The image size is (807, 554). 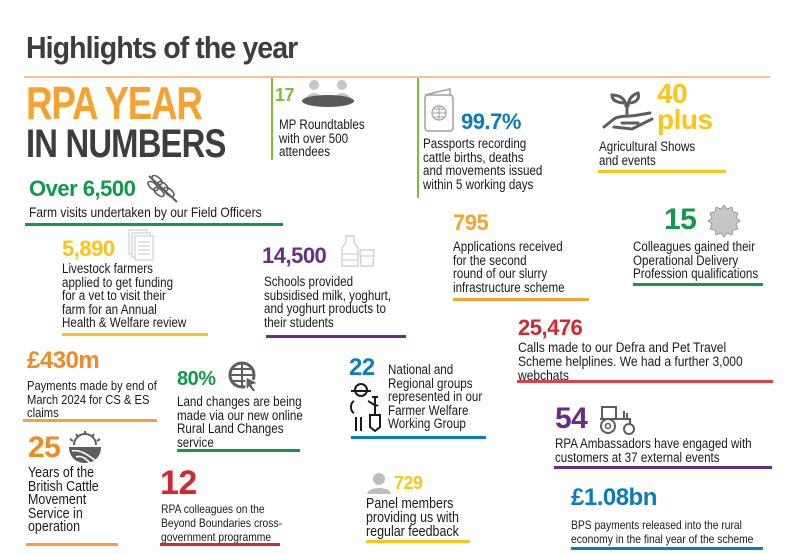 What do you see at coordinates (365, 407) in the screenshot?
I see `farmer-icon` at bounding box center [365, 407].